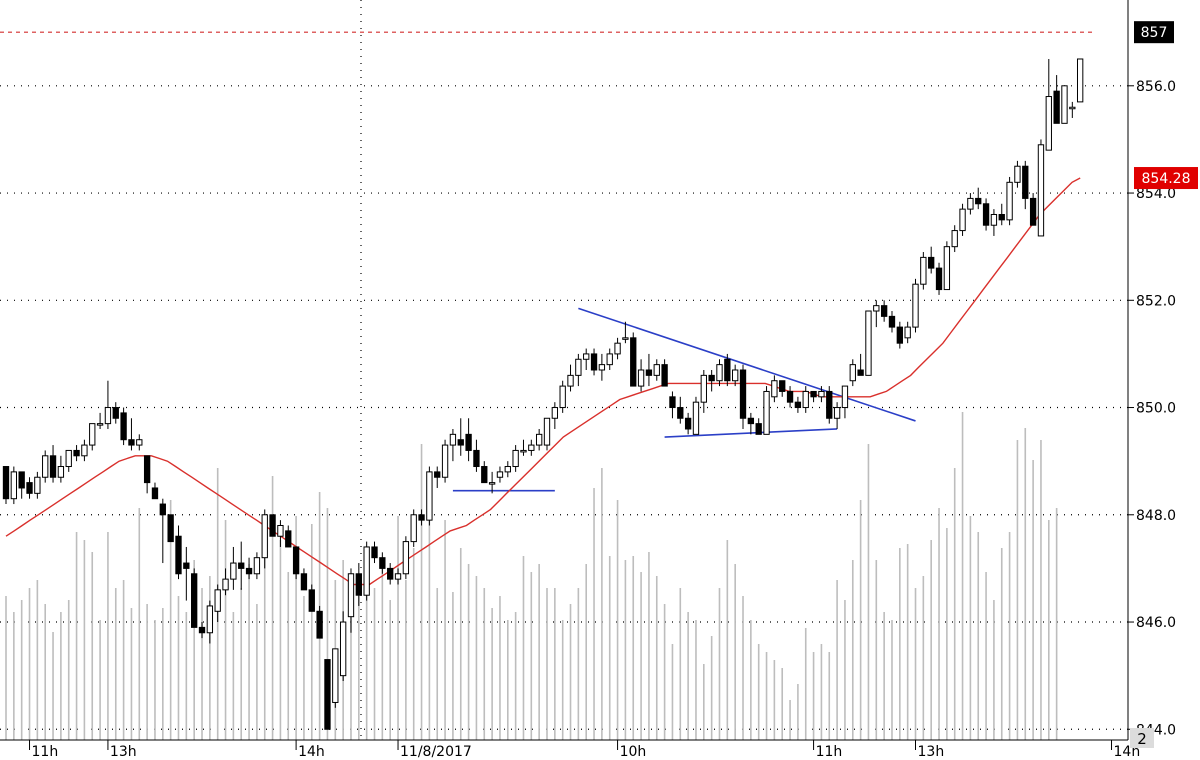 Image resolution: width=1200 pixels, height=760 pixels. Describe the element at coordinates (829, 752) in the screenshot. I see `x-tick-label: 11h` at that location.